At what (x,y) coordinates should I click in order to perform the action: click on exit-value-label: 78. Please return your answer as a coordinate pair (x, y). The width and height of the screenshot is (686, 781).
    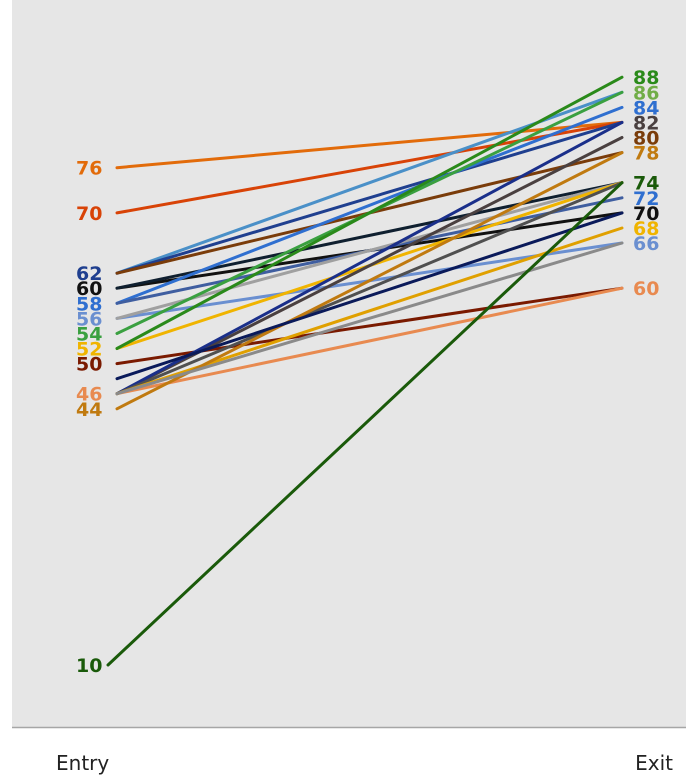
    Looking at the image, I should click on (646, 154).